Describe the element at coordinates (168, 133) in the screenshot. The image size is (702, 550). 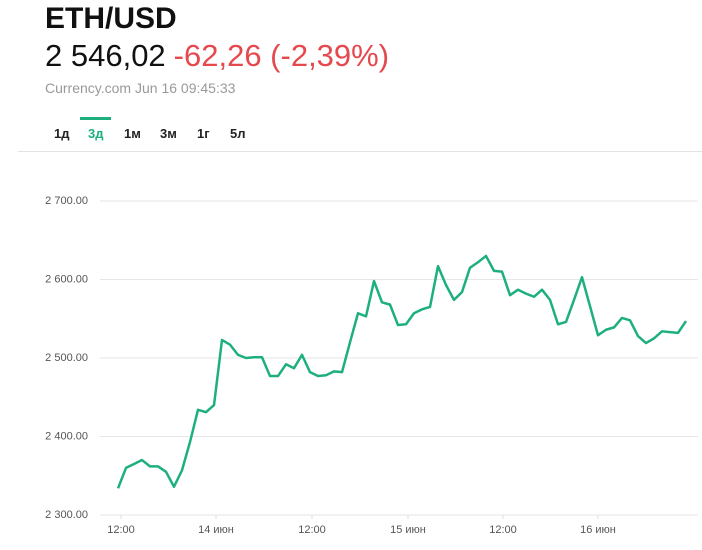
I see `range-tab: 3м` at that location.